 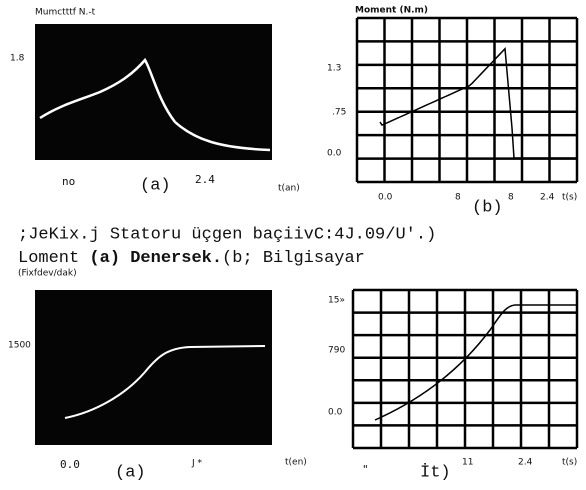 What do you see at coordinates (467, 463) in the screenshot?
I see `x-tick: 11` at bounding box center [467, 463].